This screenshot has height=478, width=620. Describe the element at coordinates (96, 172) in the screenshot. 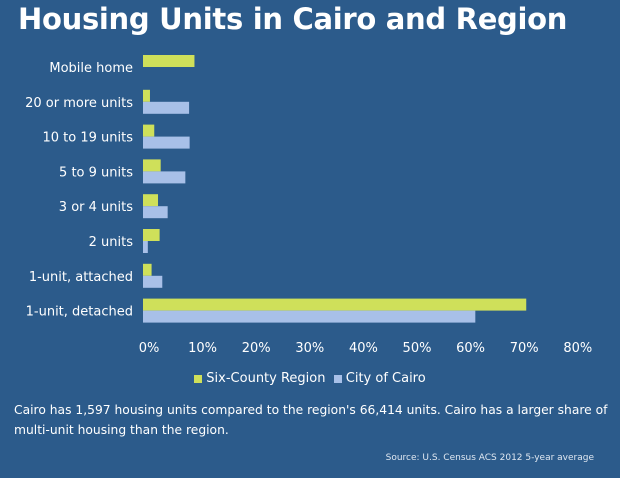

I see `category-label: 5 to 9 units` at that location.